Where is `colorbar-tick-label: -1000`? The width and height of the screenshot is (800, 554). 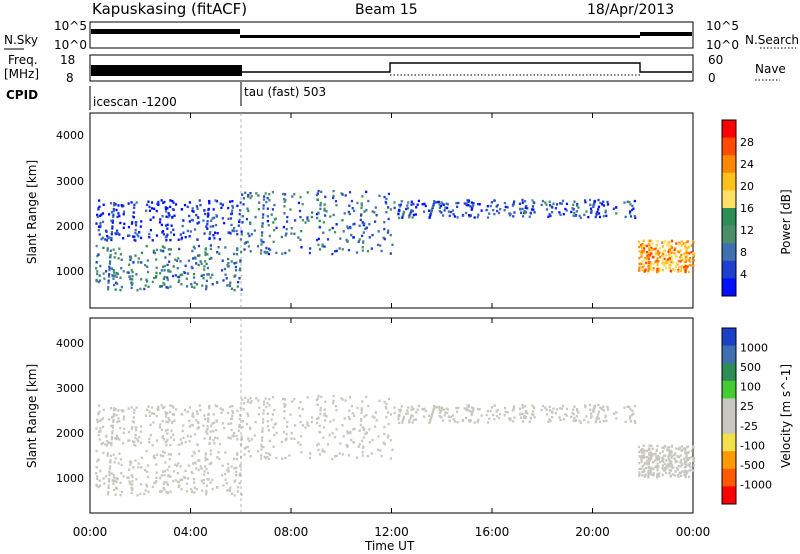 colorbar-tick-label: -1000 is located at coordinates (756, 484).